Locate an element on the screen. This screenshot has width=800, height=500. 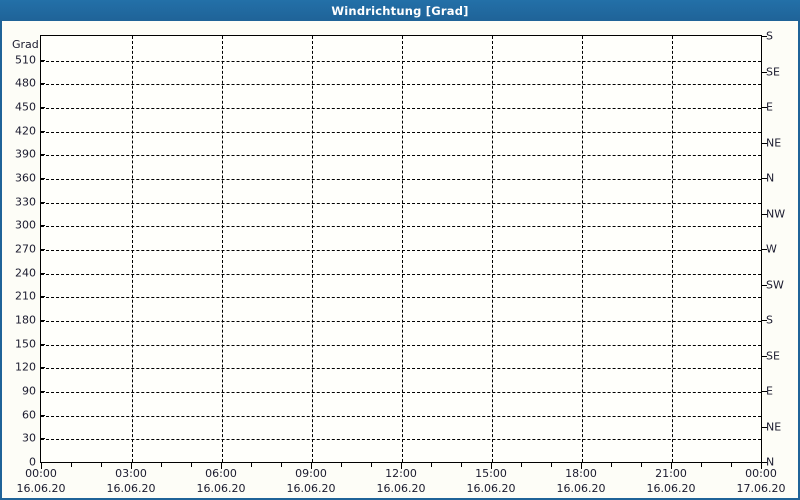
y-axis-tick-label: 210 is located at coordinates (25, 296).